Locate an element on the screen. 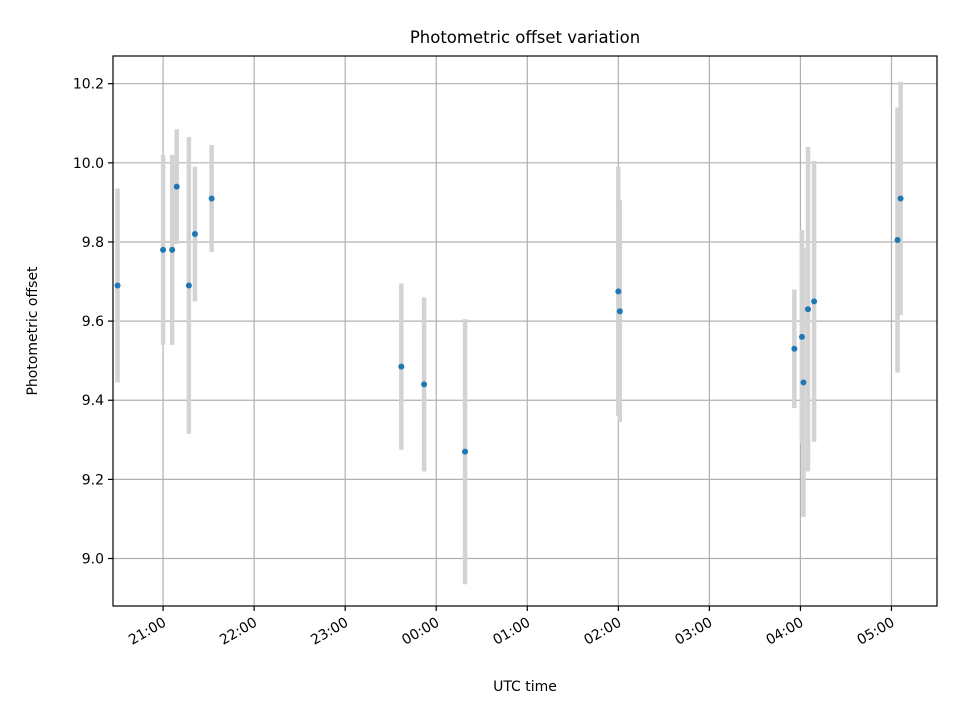 This screenshot has width=960, height=720. y-tick-label: 9.4 is located at coordinates (93, 401).